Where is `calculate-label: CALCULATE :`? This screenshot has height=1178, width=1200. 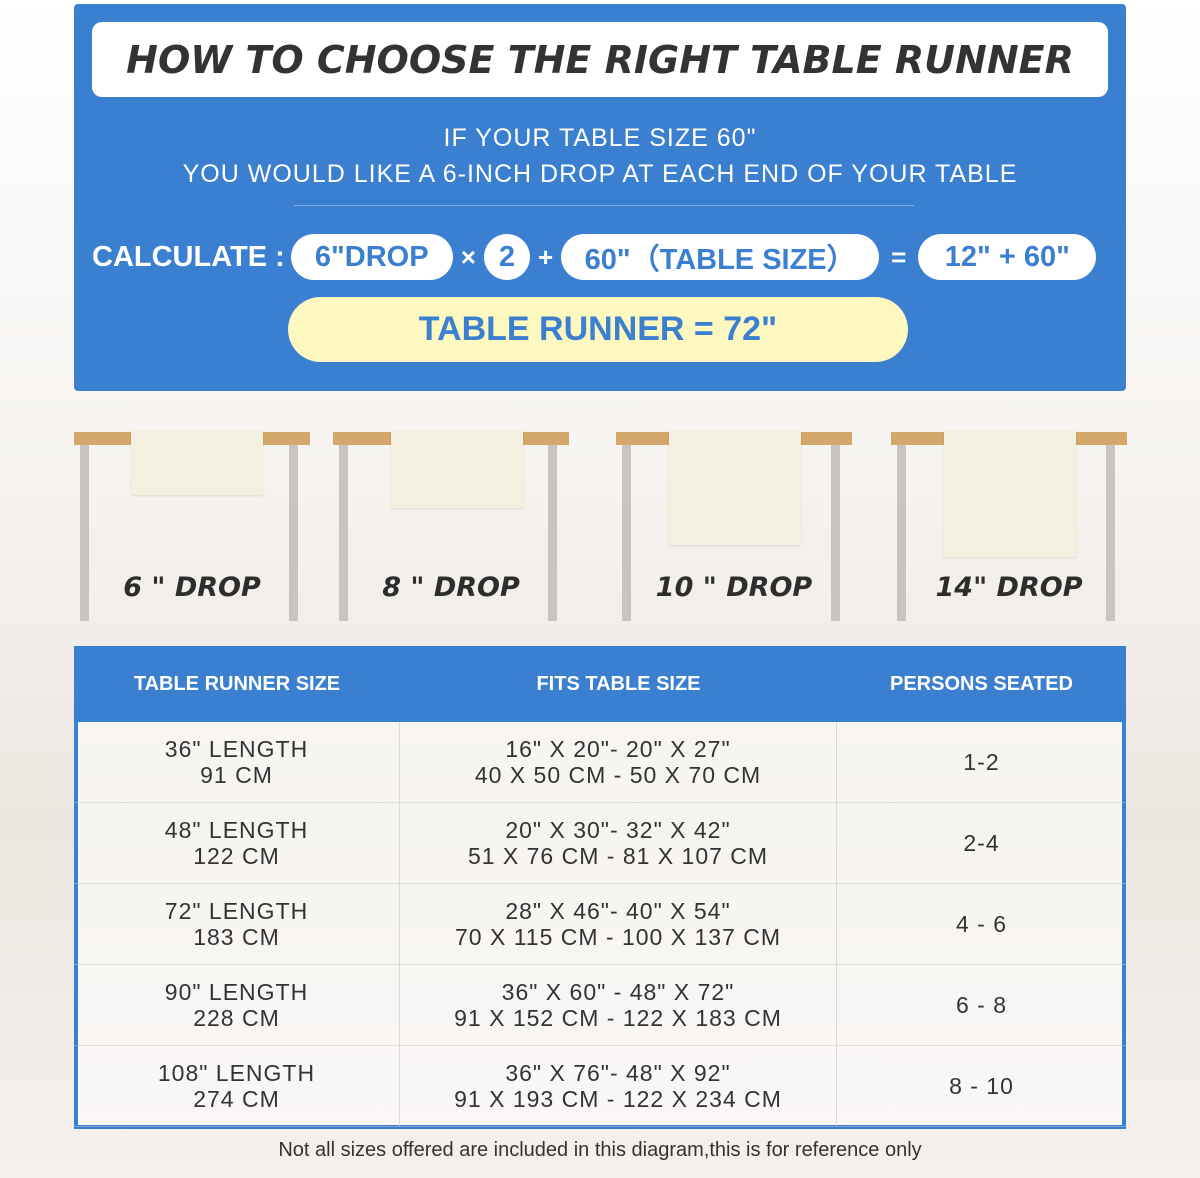
calculate-label: CALCULATE : is located at coordinates (188, 256).